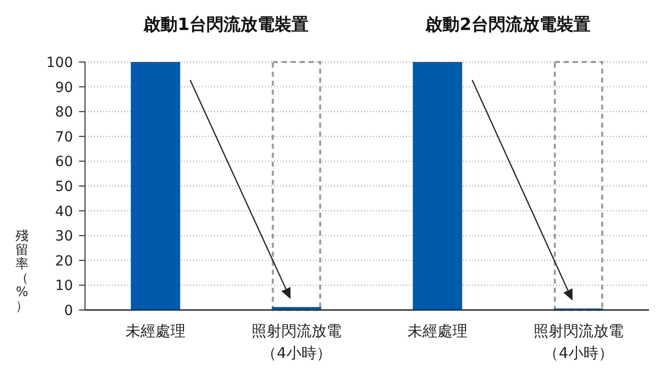 The height and width of the screenshot is (370, 660). I want to click on y-tick-label: 80, so click(64, 112).